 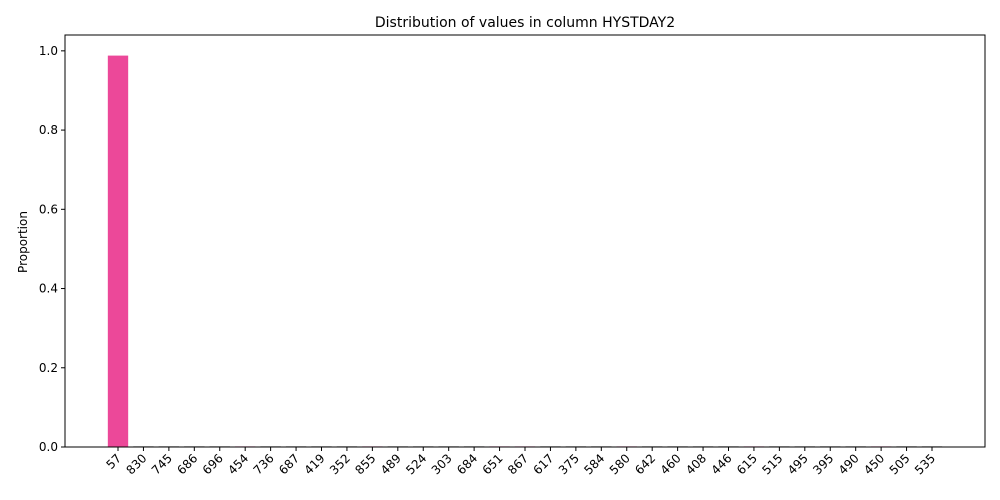 What do you see at coordinates (645, 464) in the screenshot?
I see `x-tick-label: 642` at bounding box center [645, 464].